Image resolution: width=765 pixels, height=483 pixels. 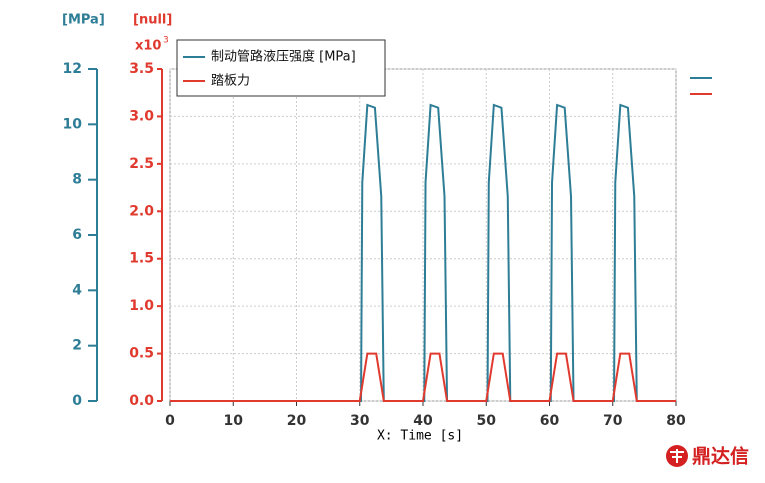 What do you see at coordinates (166, 41) in the screenshot?
I see `y2-scale-exponent: 3` at bounding box center [166, 41].